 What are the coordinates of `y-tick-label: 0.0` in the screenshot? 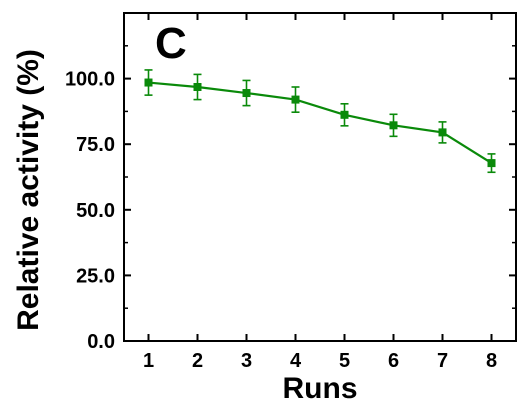 It's located at (101, 342).